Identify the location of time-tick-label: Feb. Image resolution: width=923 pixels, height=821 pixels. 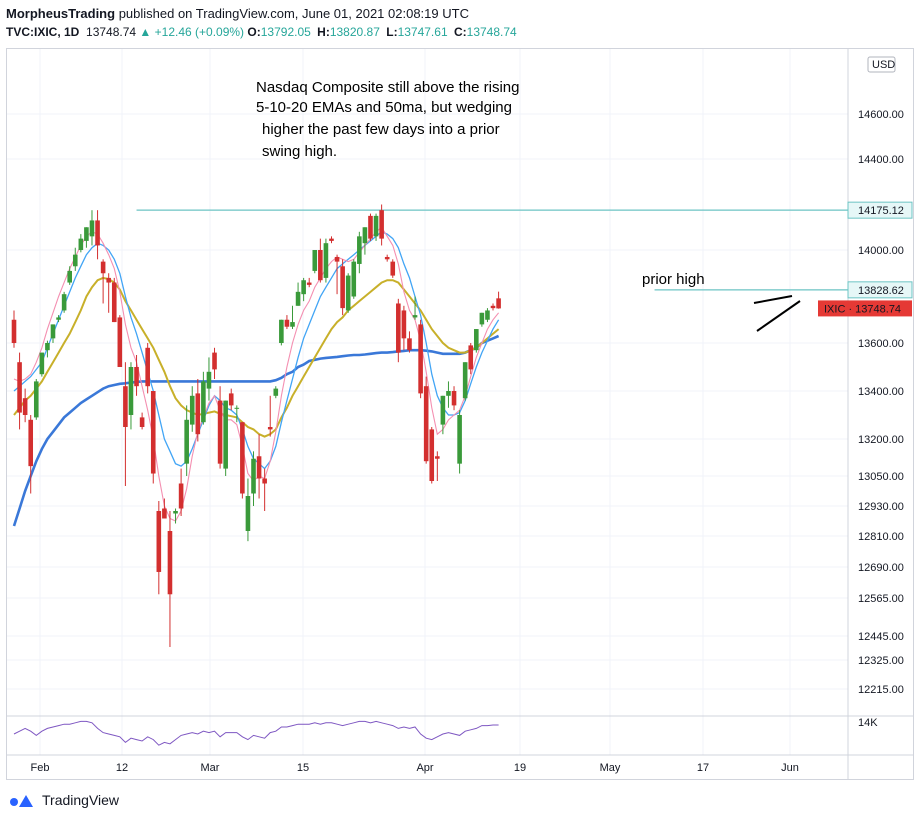
(40, 768).